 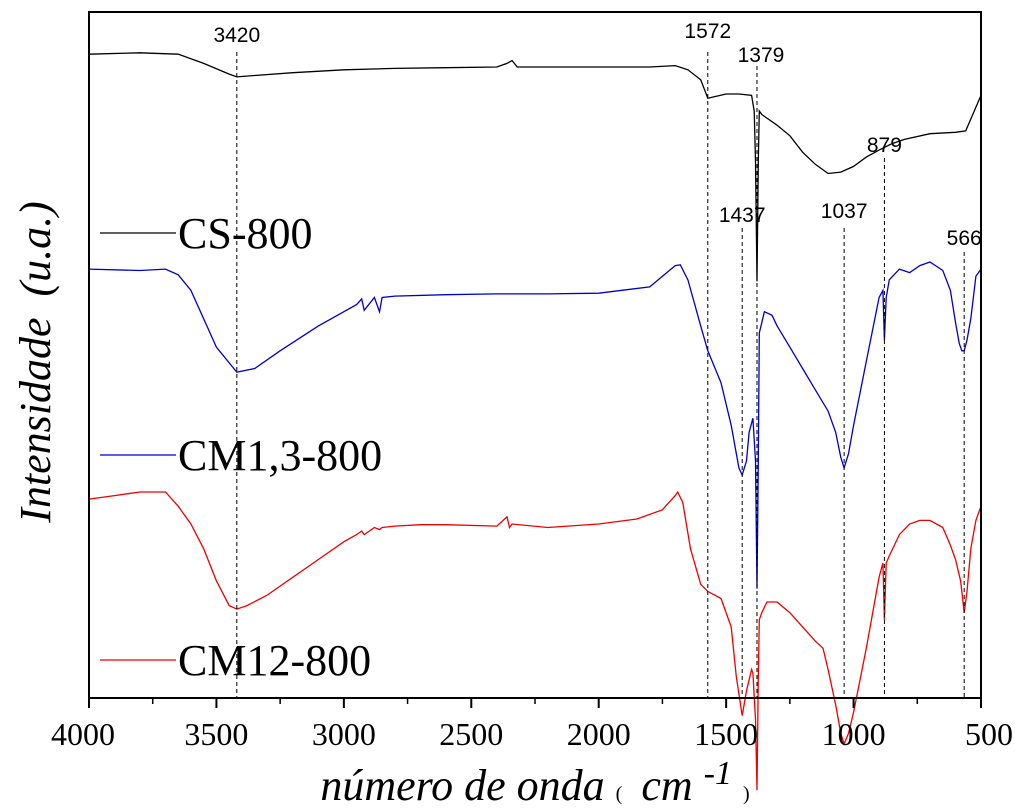 I want to click on x-tick-label-2500: 2500, so click(x=471, y=734).